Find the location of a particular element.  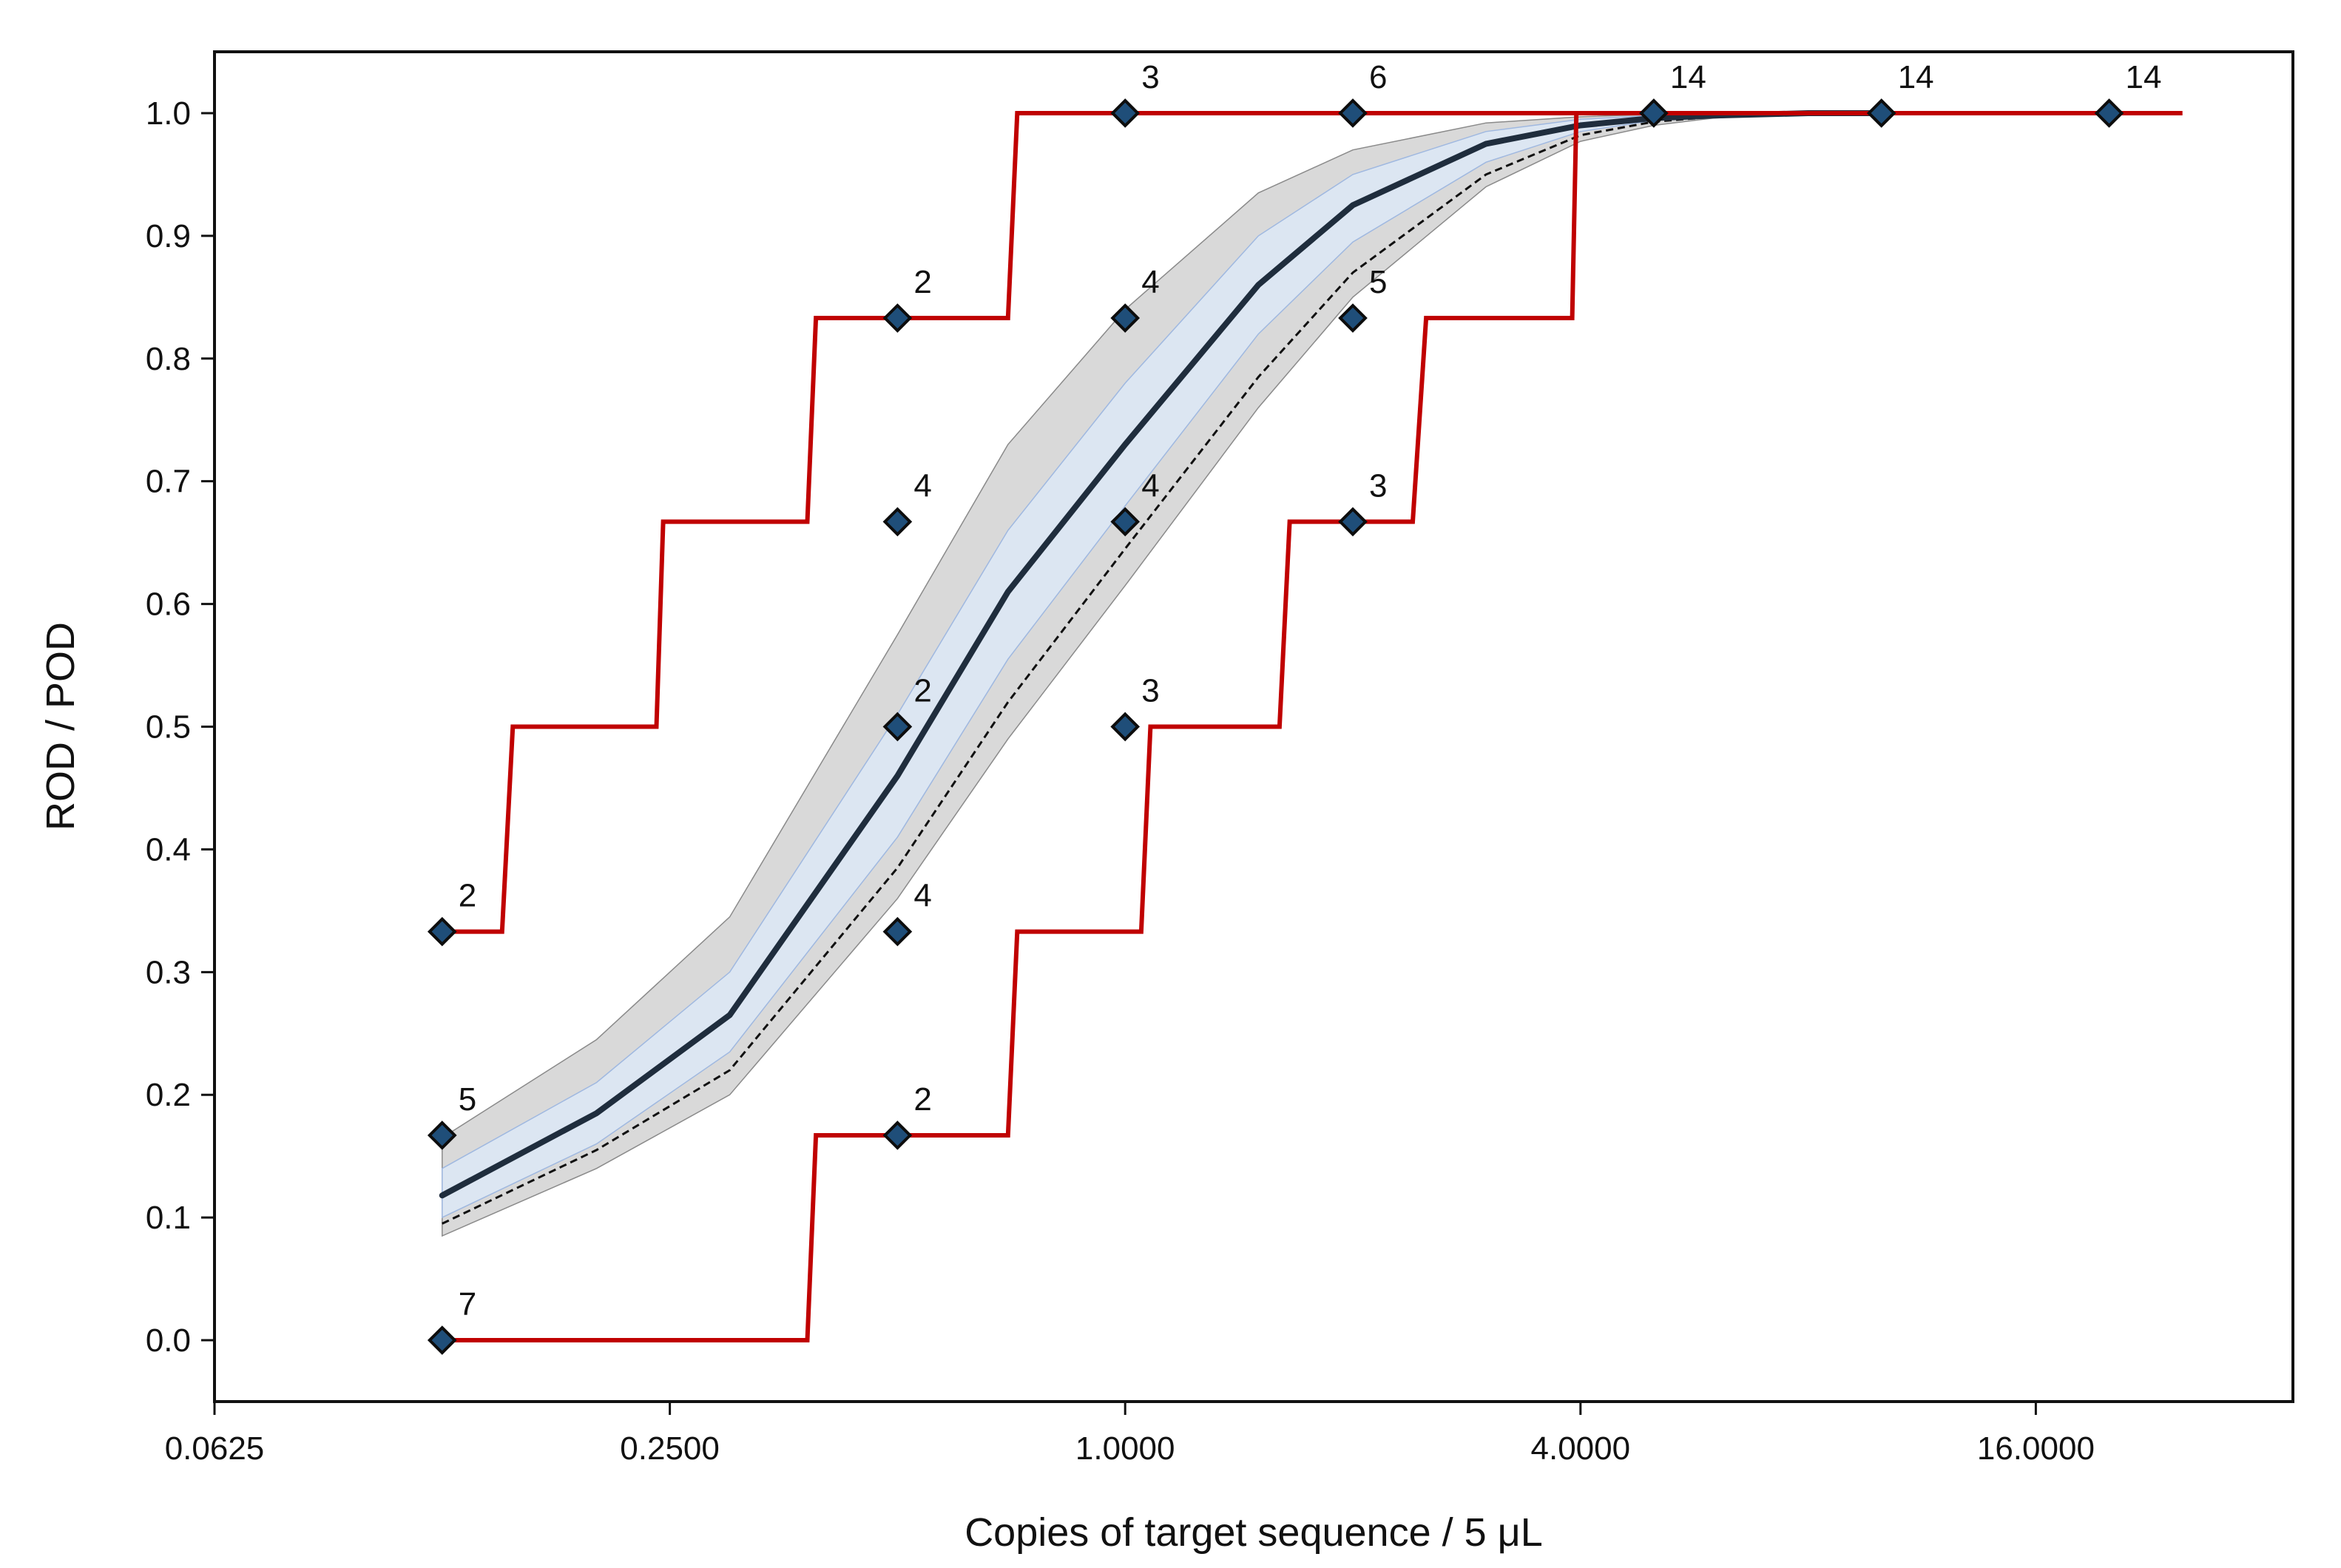

x-tick-label: 0.0625 is located at coordinates (215, 1448).